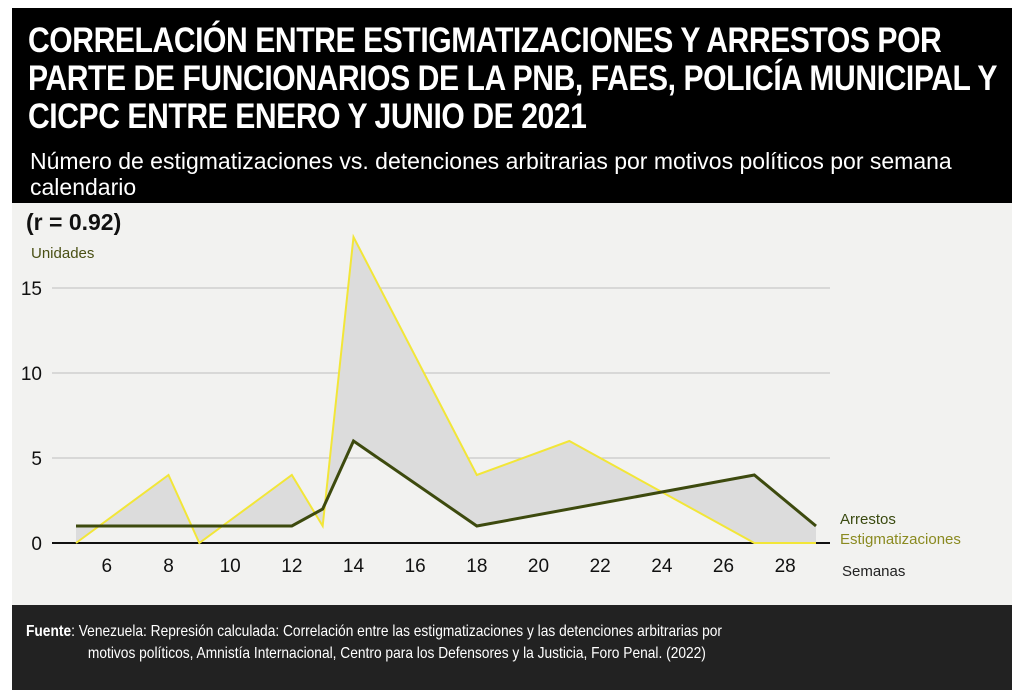 The image size is (1024, 697). Describe the element at coordinates (36, 459) in the screenshot. I see `y-tick-label: 5` at that location.